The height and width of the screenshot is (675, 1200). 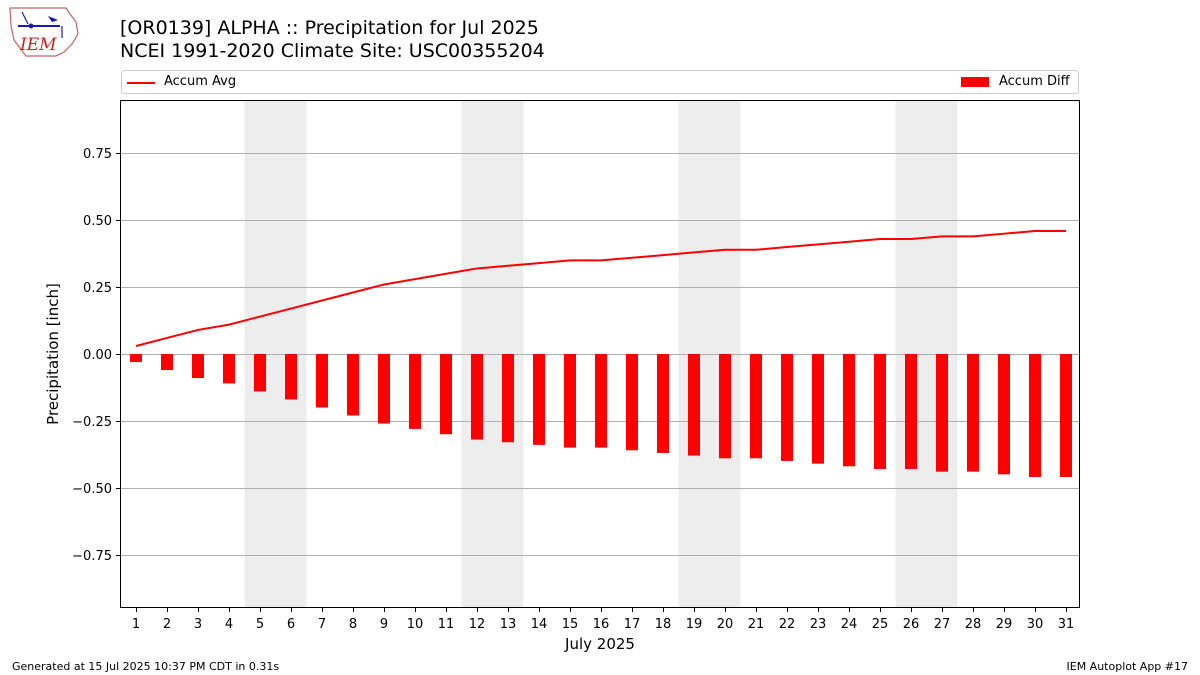 I want to click on x-axis-label: July 2025, so click(x=599, y=644).